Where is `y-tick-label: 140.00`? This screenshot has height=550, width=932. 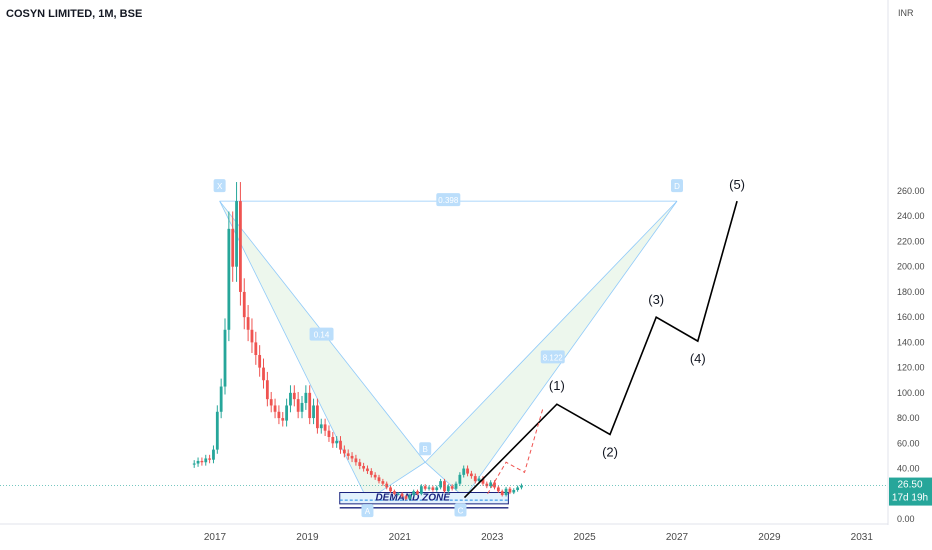
y-tick-label: 140.00 is located at coordinates (911, 342).